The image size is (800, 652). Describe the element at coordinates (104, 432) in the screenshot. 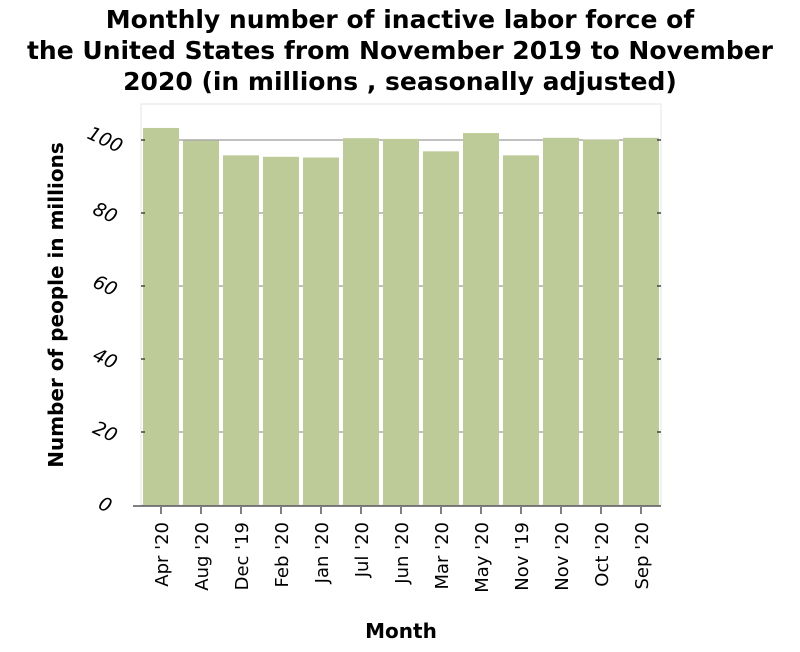

I see `y-tick-label: 20` at that location.